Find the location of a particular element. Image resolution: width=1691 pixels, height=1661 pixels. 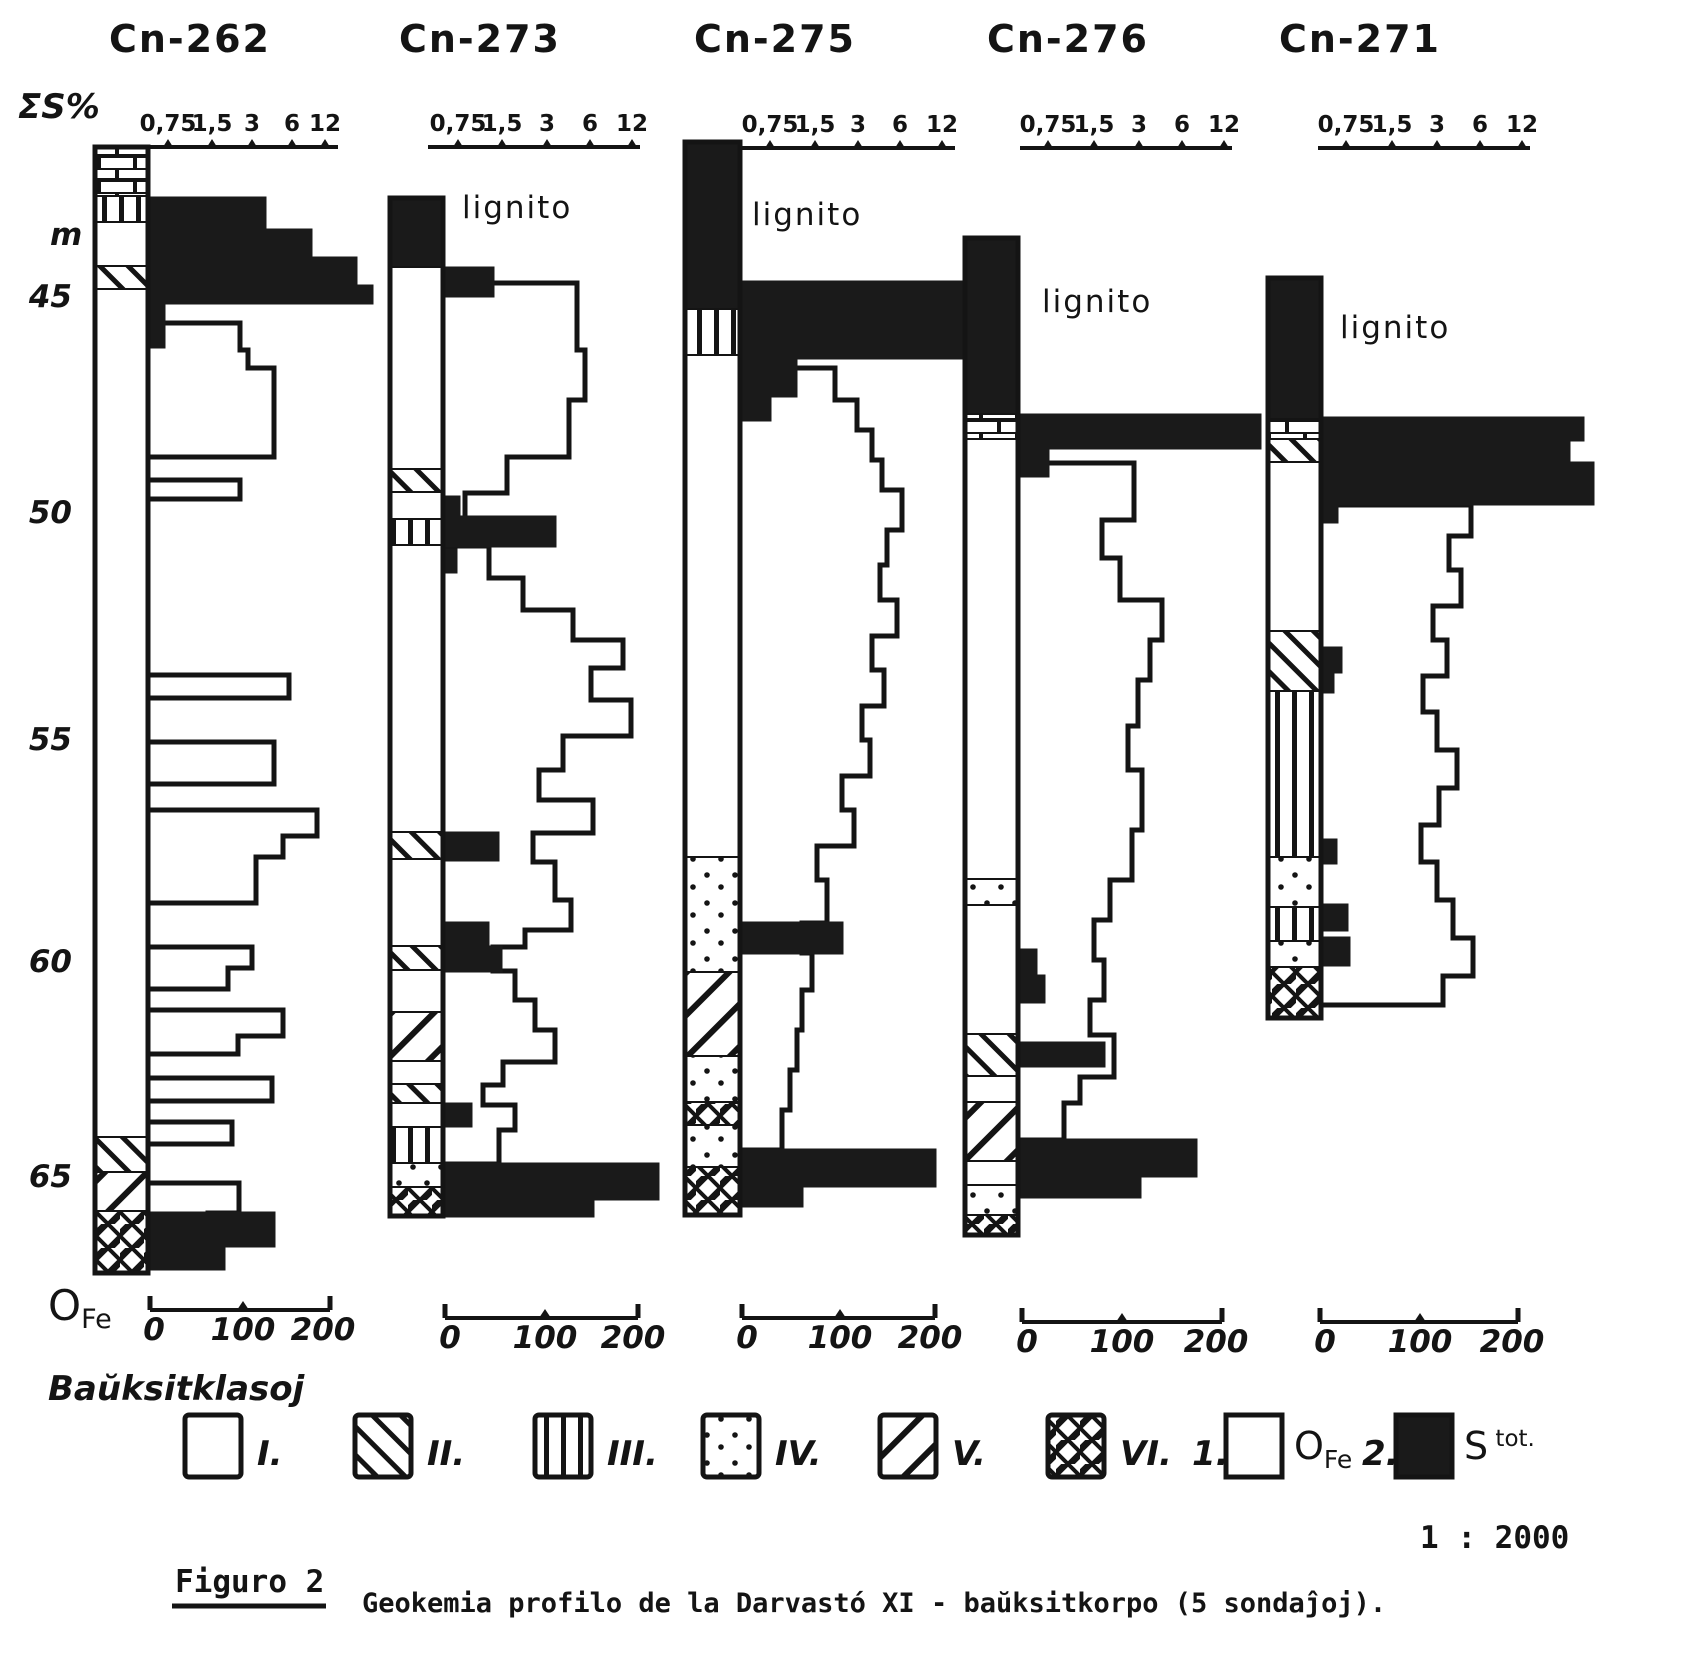

Cn-276-fe-axis-tick-label: 200 is located at coordinates (1216, 1342).